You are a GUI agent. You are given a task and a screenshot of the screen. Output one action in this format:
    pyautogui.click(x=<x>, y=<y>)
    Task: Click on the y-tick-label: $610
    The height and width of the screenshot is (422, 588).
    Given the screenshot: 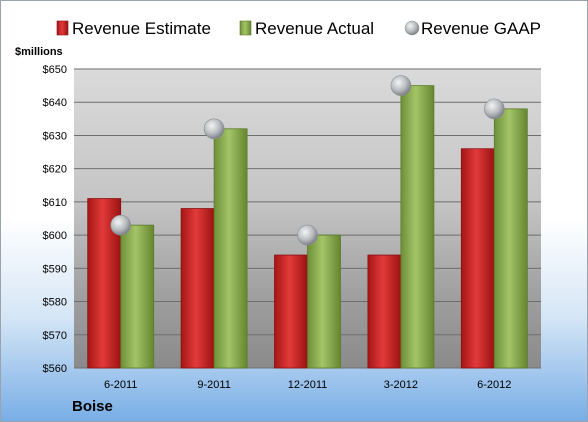 What is the action you would take?
    pyautogui.click(x=55, y=203)
    